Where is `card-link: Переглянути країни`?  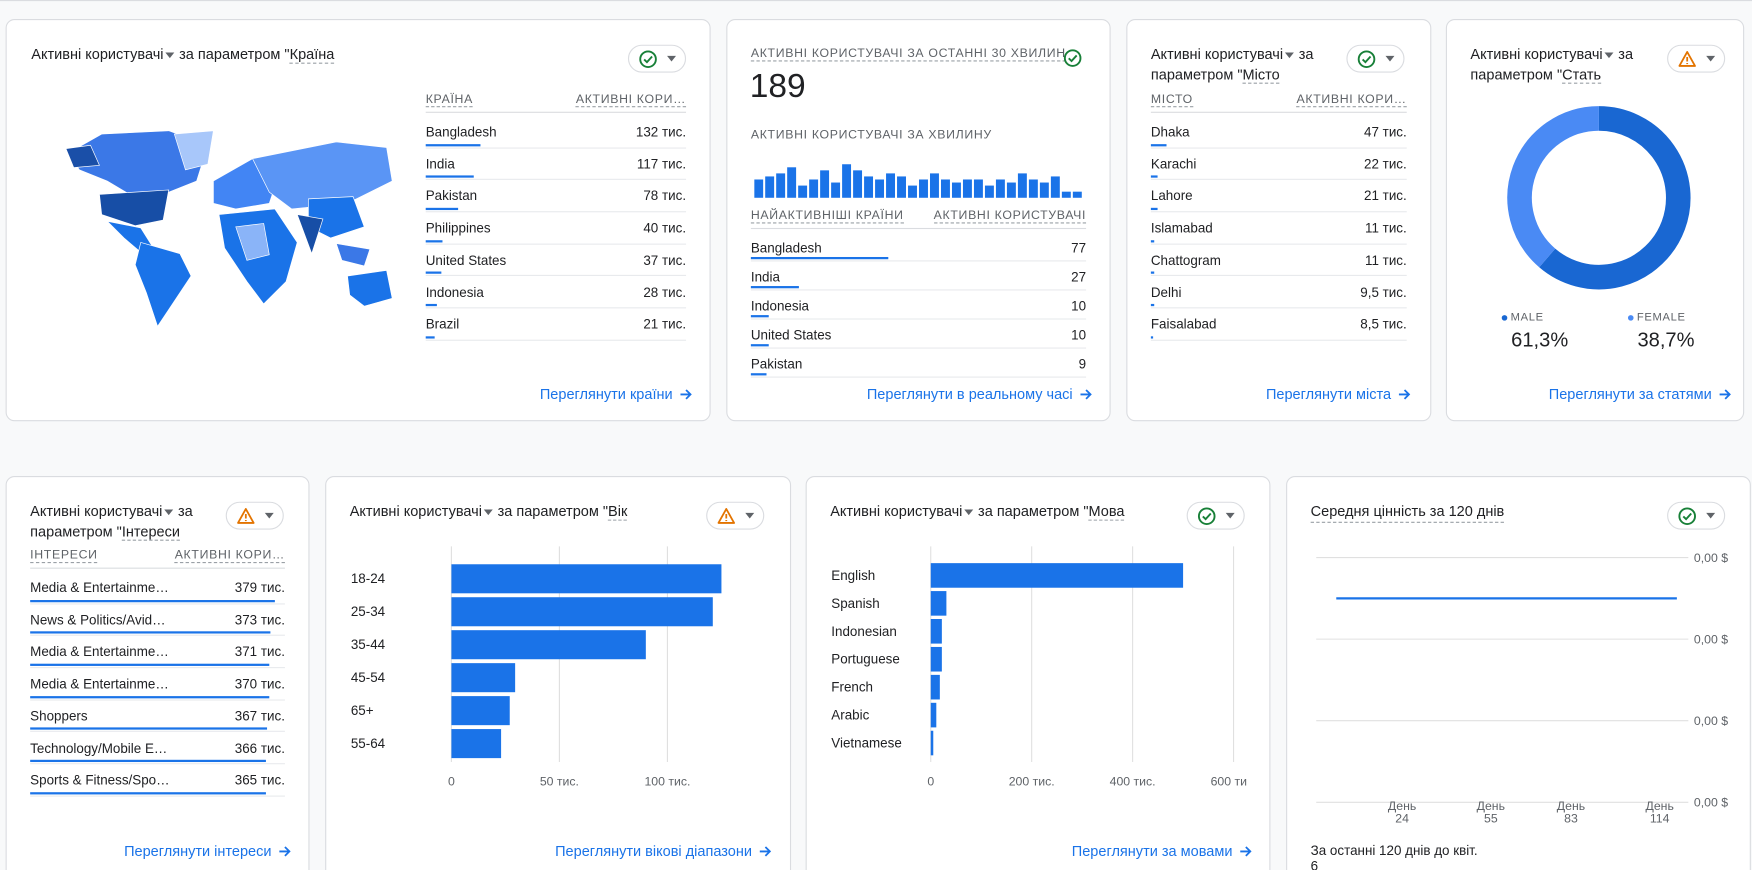 card-link: Переглянути країни is located at coordinates (616, 393).